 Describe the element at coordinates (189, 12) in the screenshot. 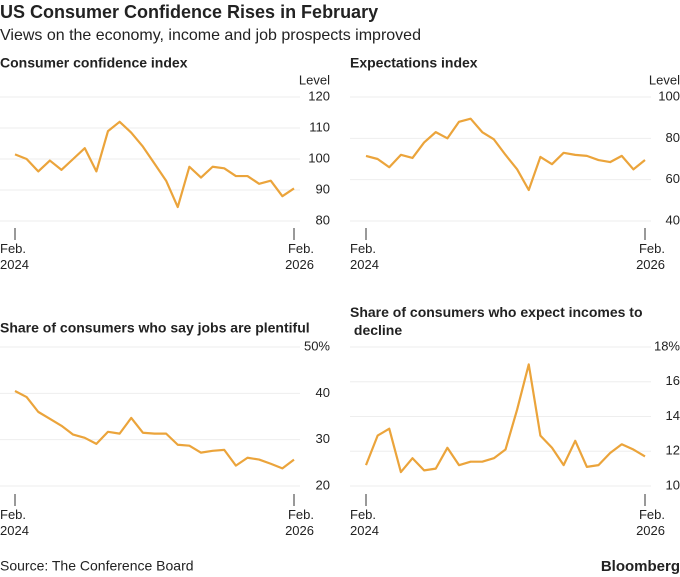

I see `page-title: US Consumer Confidence Rises in February` at that location.